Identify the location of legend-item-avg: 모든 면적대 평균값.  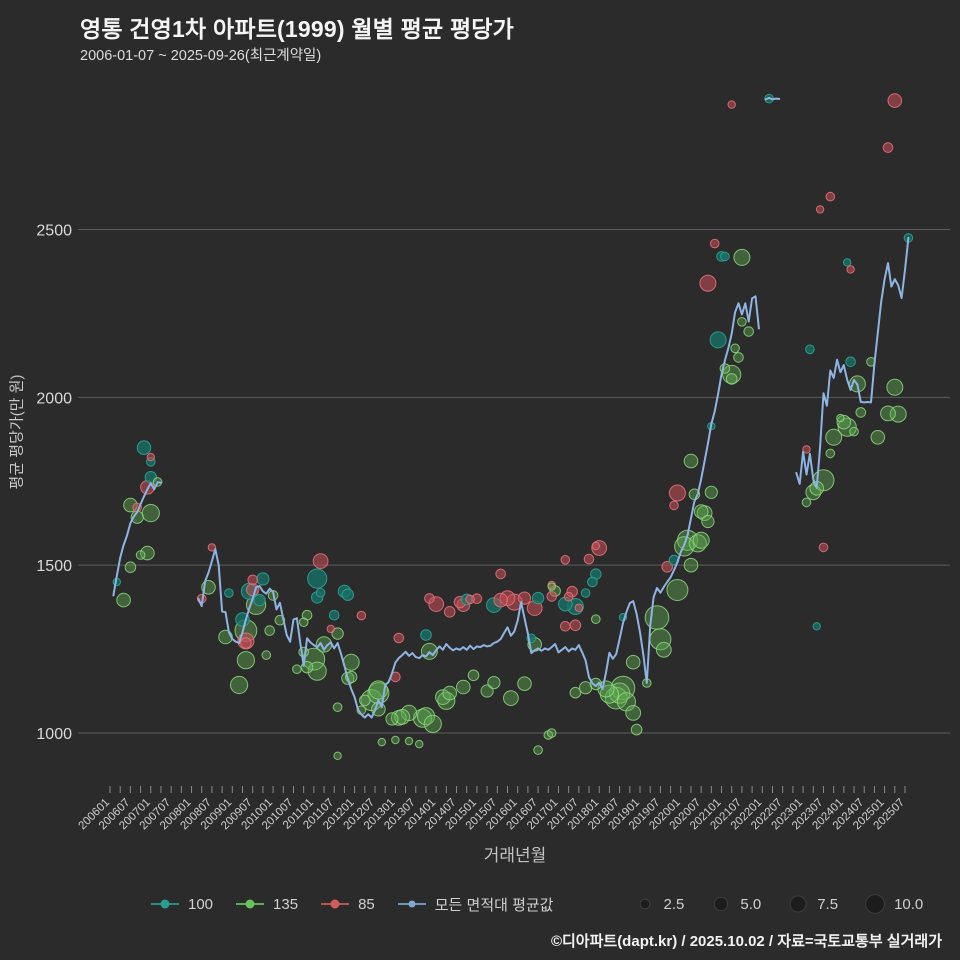
(475, 904).